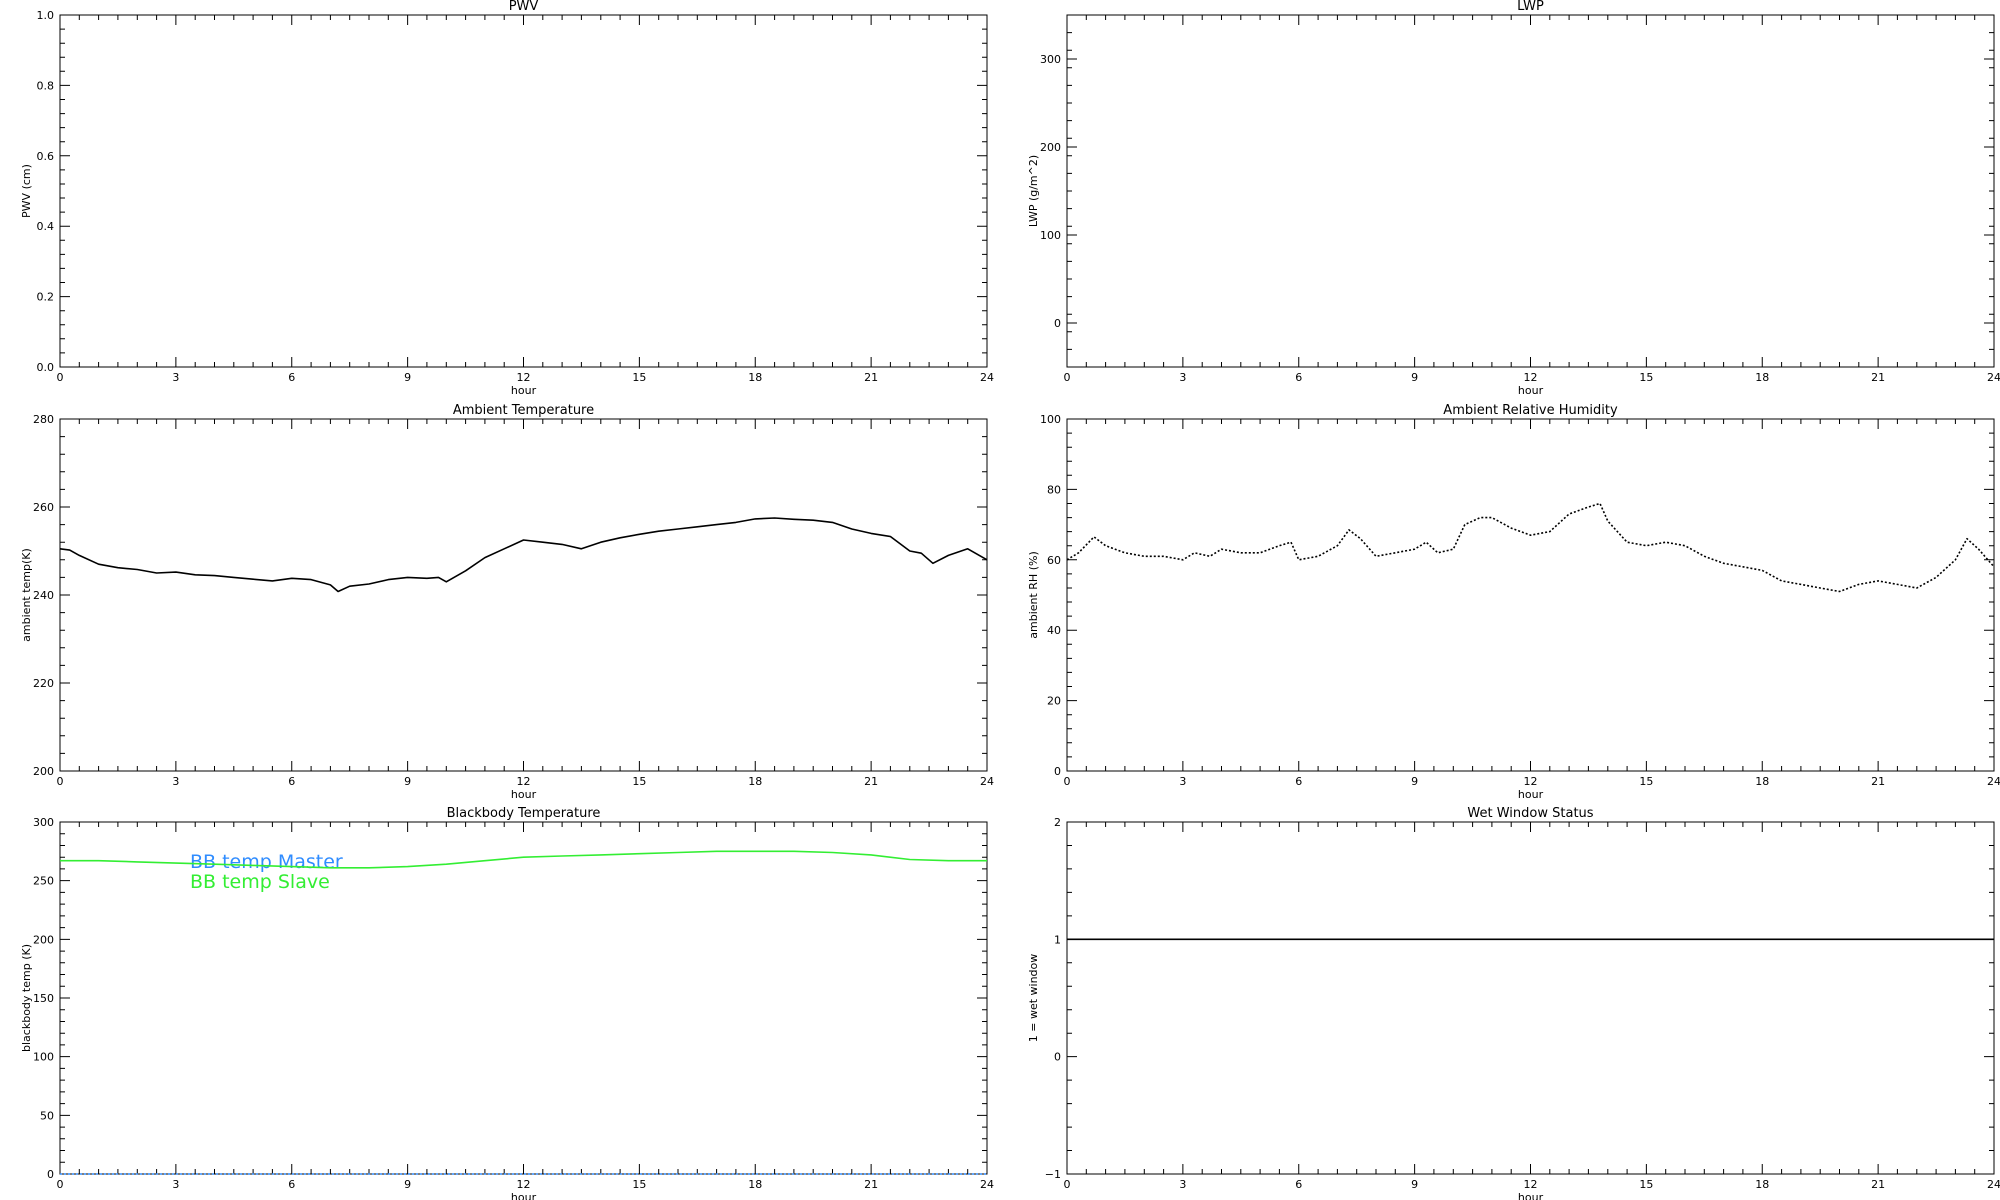 The image size is (2000, 1200). I want to click on blackbody-temperature-y-tick-label: 200, so click(43, 939).